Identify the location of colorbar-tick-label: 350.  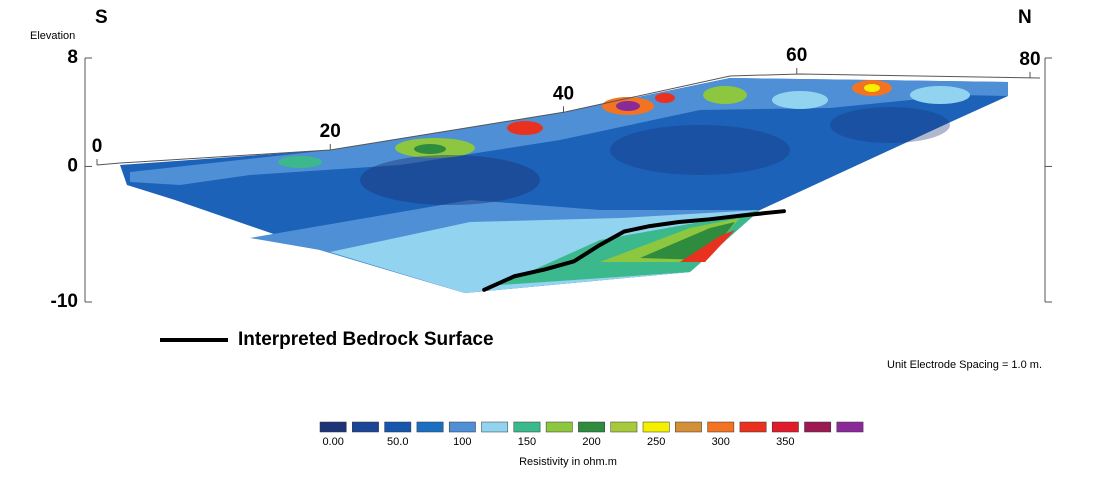
(785, 442).